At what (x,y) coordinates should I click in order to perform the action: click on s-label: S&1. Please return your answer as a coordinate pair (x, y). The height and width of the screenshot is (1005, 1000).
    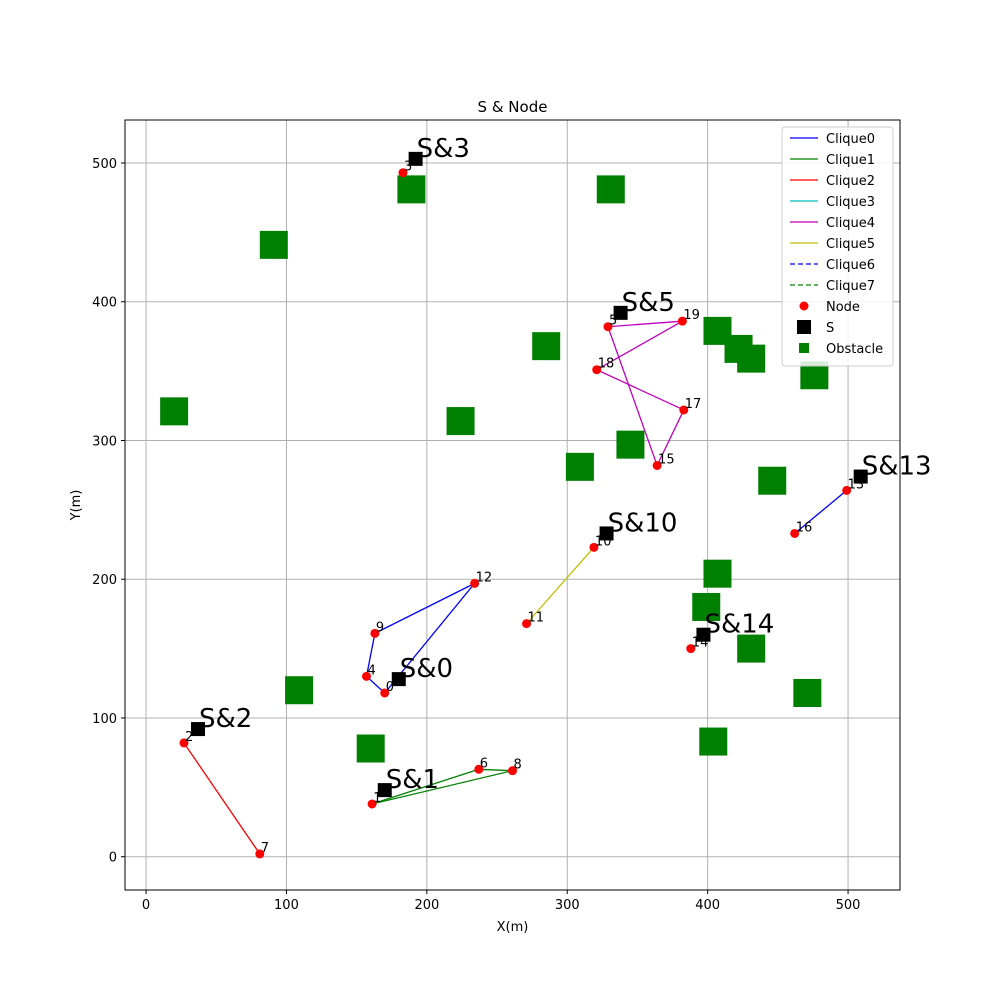
    Looking at the image, I should click on (412, 780).